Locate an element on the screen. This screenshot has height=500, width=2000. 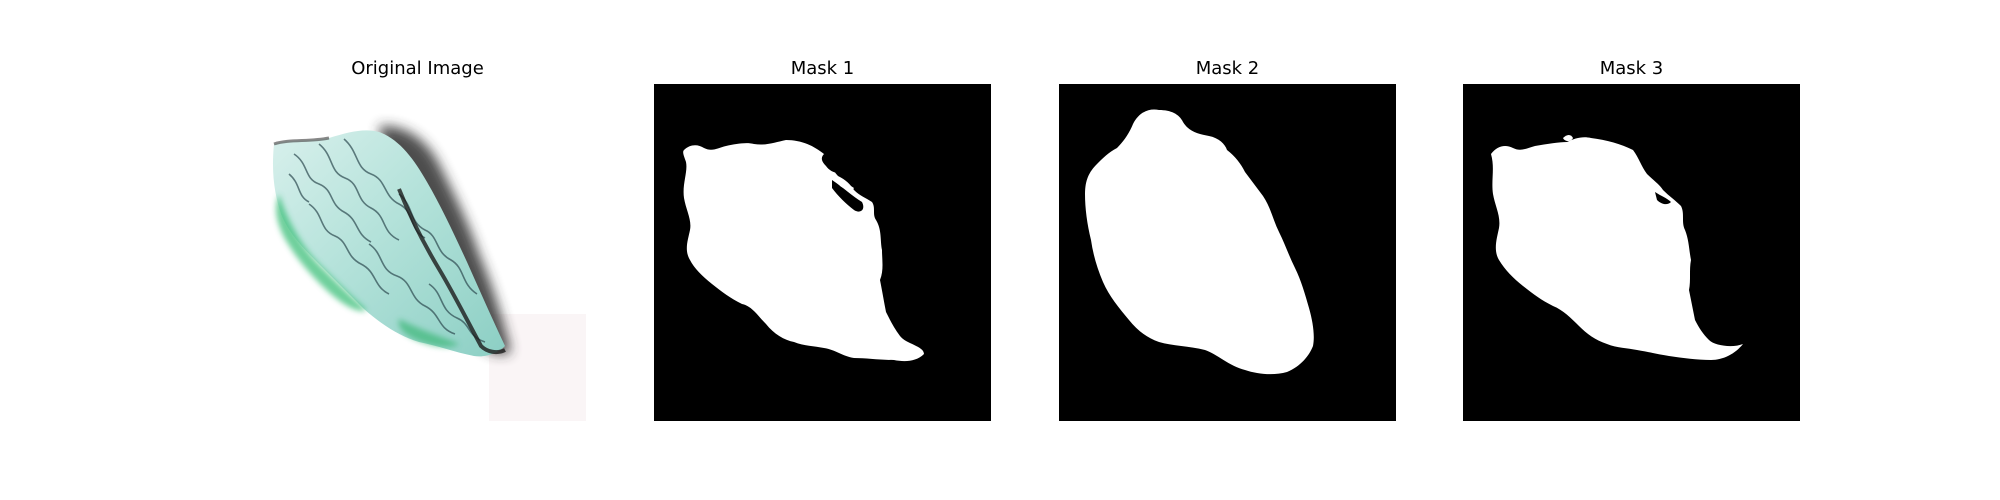
tissue-body is located at coordinates (388, 243).